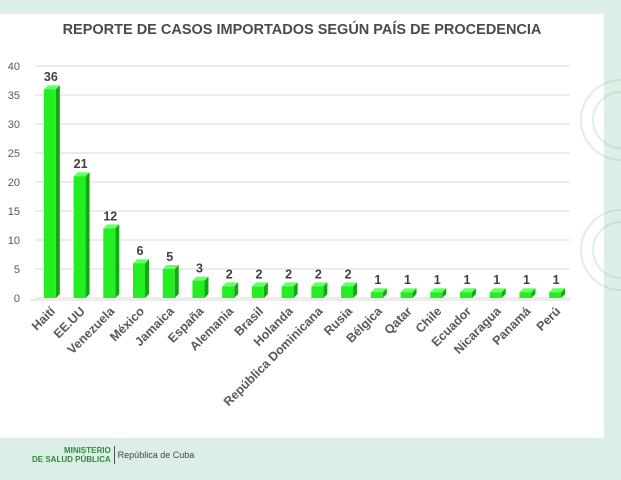 The height and width of the screenshot is (480, 621). Describe the element at coordinates (51, 77) in the screenshot. I see `data-label: 36` at that location.